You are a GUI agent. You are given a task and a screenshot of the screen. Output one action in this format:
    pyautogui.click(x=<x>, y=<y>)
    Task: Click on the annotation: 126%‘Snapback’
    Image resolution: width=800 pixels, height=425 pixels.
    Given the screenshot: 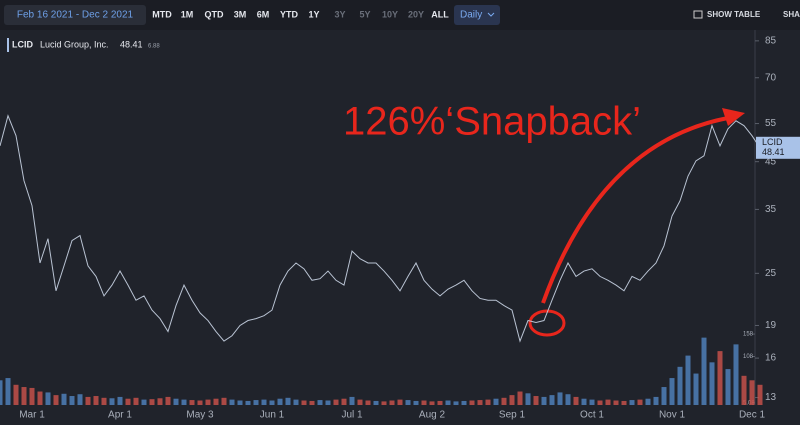 What is the action you would take?
    pyautogui.click(x=492, y=122)
    